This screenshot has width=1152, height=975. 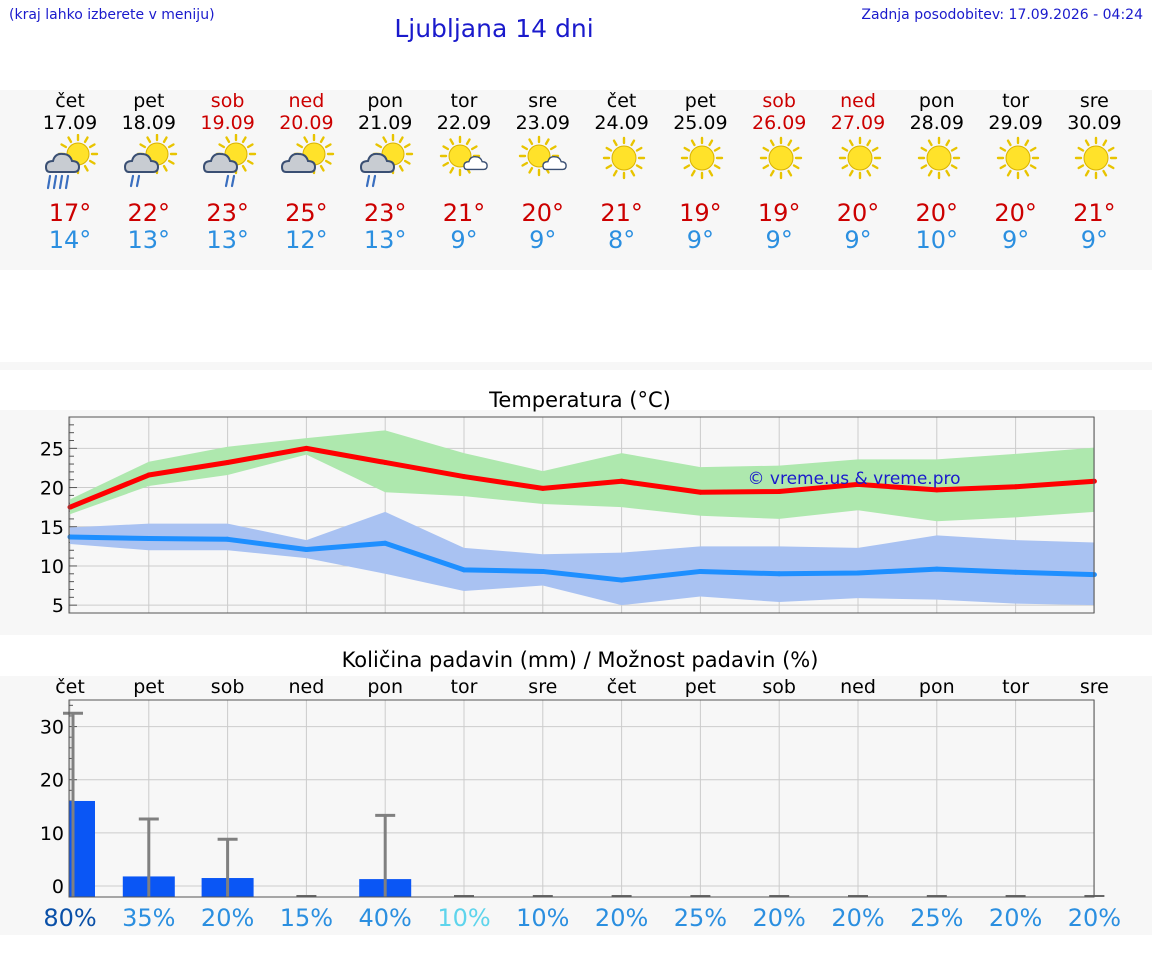 What do you see at coordinates (71, 162) in the screenshot?
I see `sun-cloud-heavy-rain-icon` at bounding box center [71, 162].